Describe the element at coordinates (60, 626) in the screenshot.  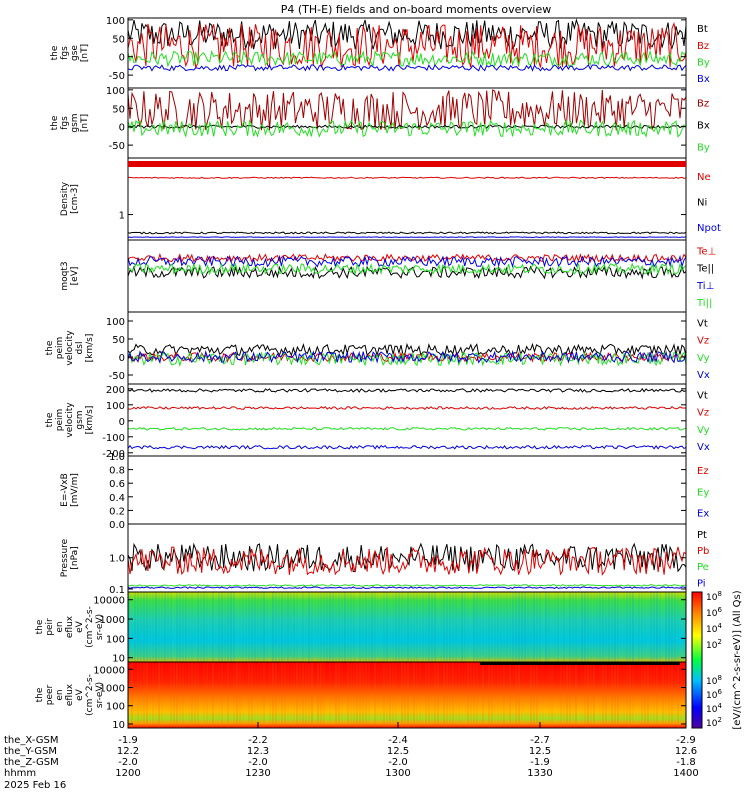
I see `y-axis-label: en` at that location.